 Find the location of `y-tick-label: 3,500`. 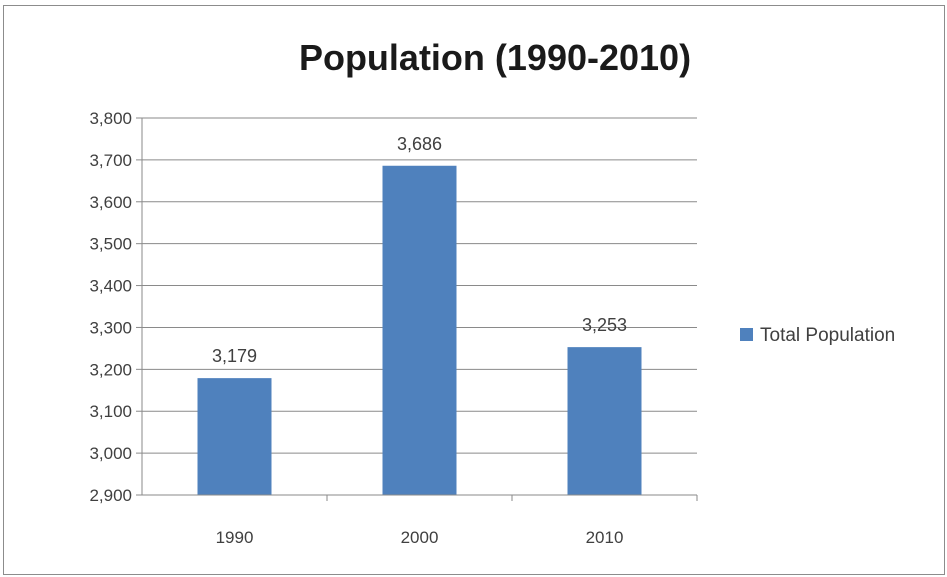

y-tick-label: 3,500 is located at coordinates (110, 244).